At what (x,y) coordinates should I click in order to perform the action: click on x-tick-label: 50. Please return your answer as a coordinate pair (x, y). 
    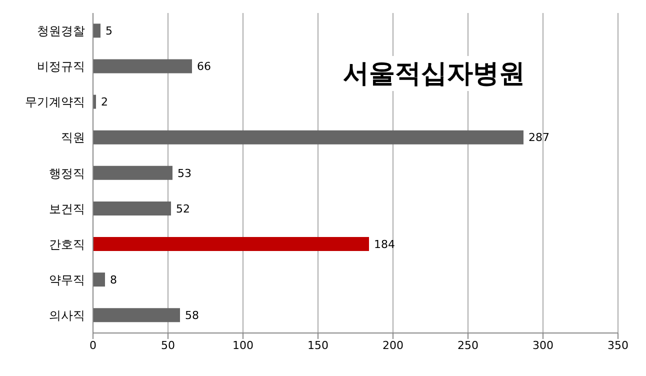
    Looking at the image, I should click on (168, 345).